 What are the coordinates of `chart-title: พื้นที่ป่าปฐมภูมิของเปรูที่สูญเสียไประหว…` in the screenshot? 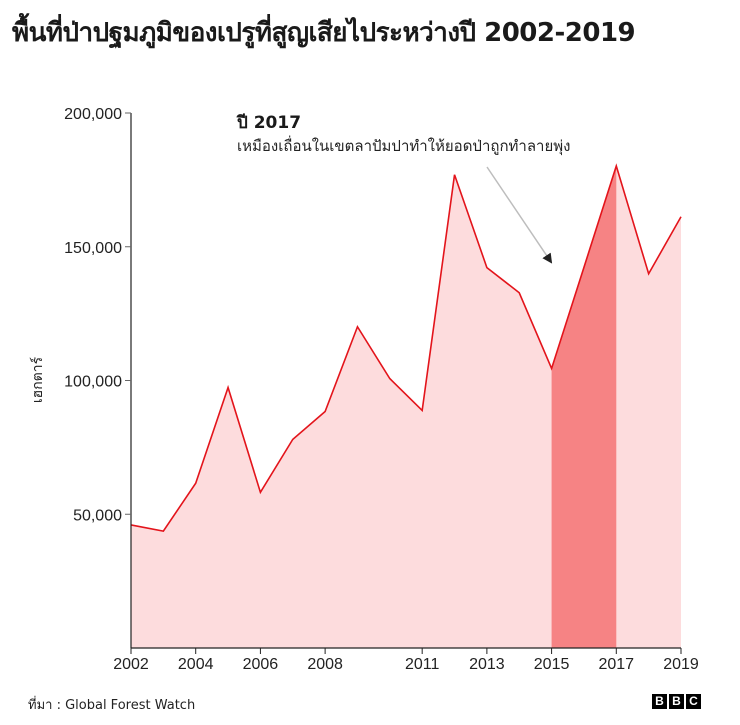 It's located at (324, 33).